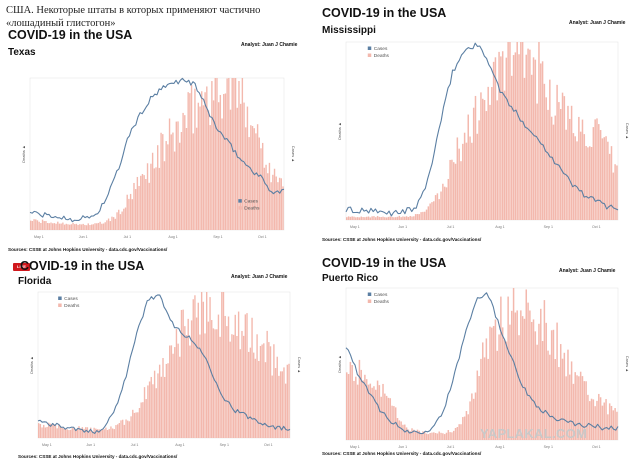  I want to click on cases-line, so click(164, 364).